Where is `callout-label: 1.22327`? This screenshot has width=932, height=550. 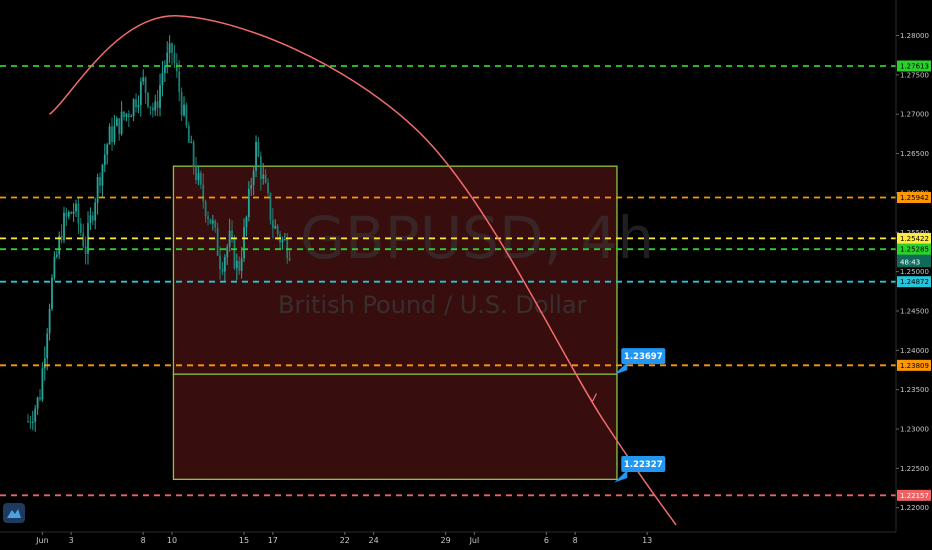 callout-label: 1.22327 is located at coordinates (643, 465).